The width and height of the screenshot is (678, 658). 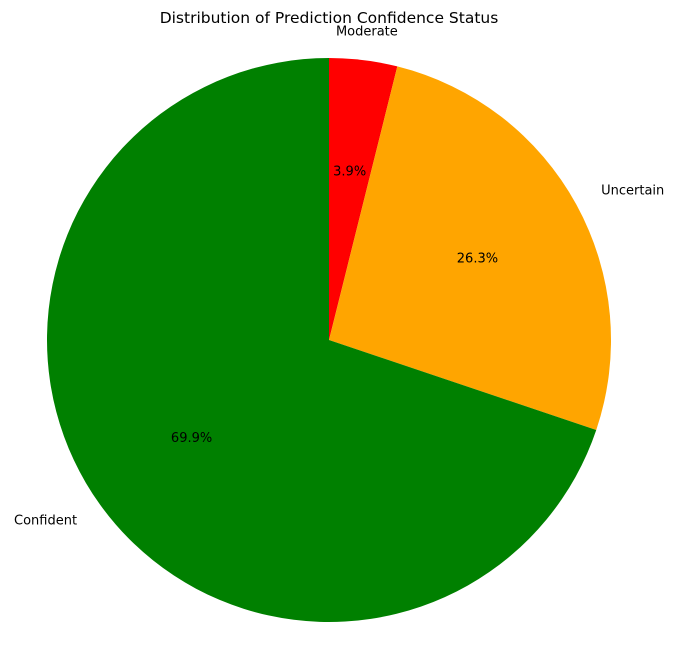 I want to click on slice-pct-uncertain: 26.3%, so click(x=477, y=258).